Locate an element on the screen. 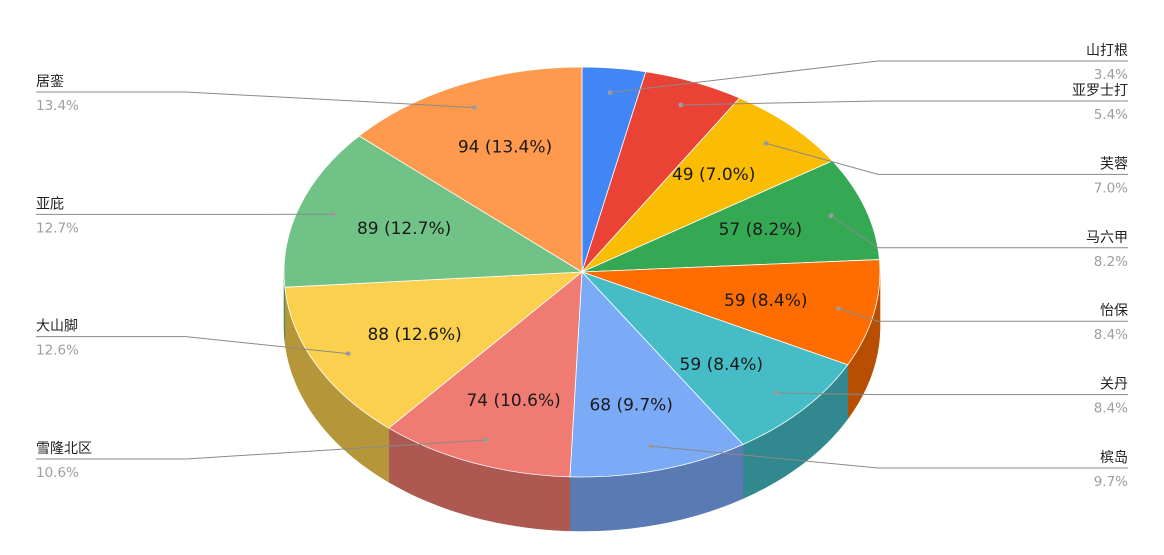 The height and width of the screenshot is (555, 1164). slice-10-legend-name: 亚庇 is located at coordinates (50, 204).